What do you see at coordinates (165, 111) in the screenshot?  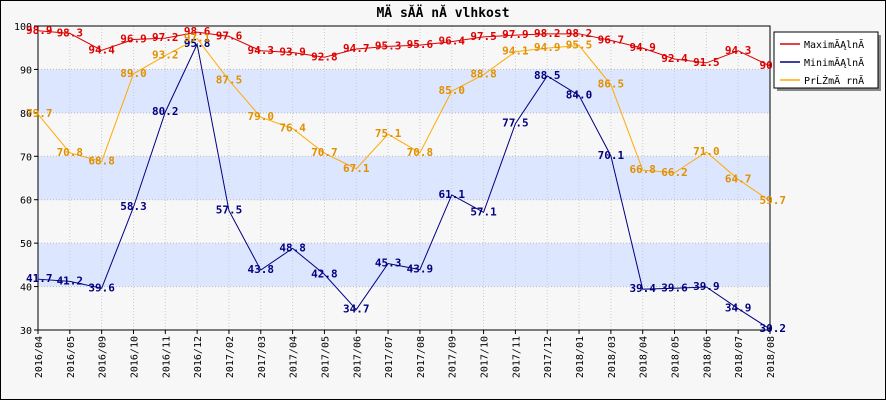 I see `data-label: 80.2` at bounding box center [165, 111].